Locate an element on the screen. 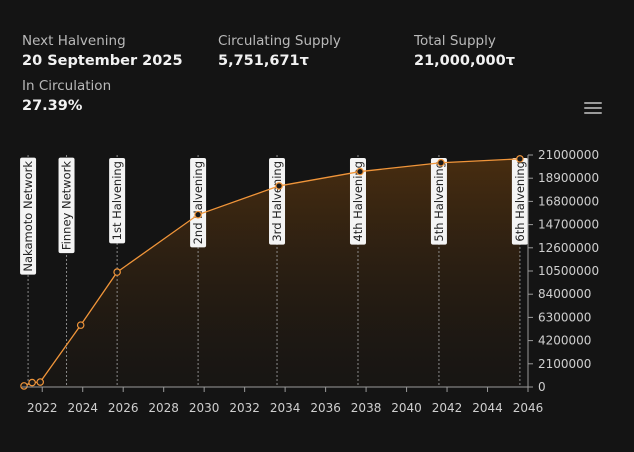  y-tick-label-2100000: 2100000 is located at coordinates (564, 364).